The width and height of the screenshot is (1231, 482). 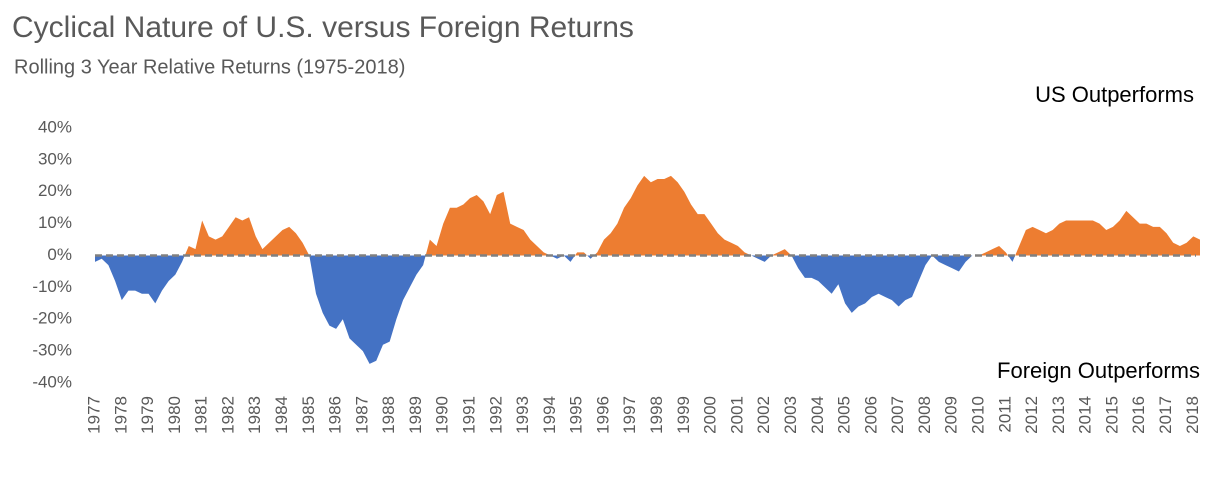 I want to click on y-tick-label: -30%, so click(x=52, y=350).